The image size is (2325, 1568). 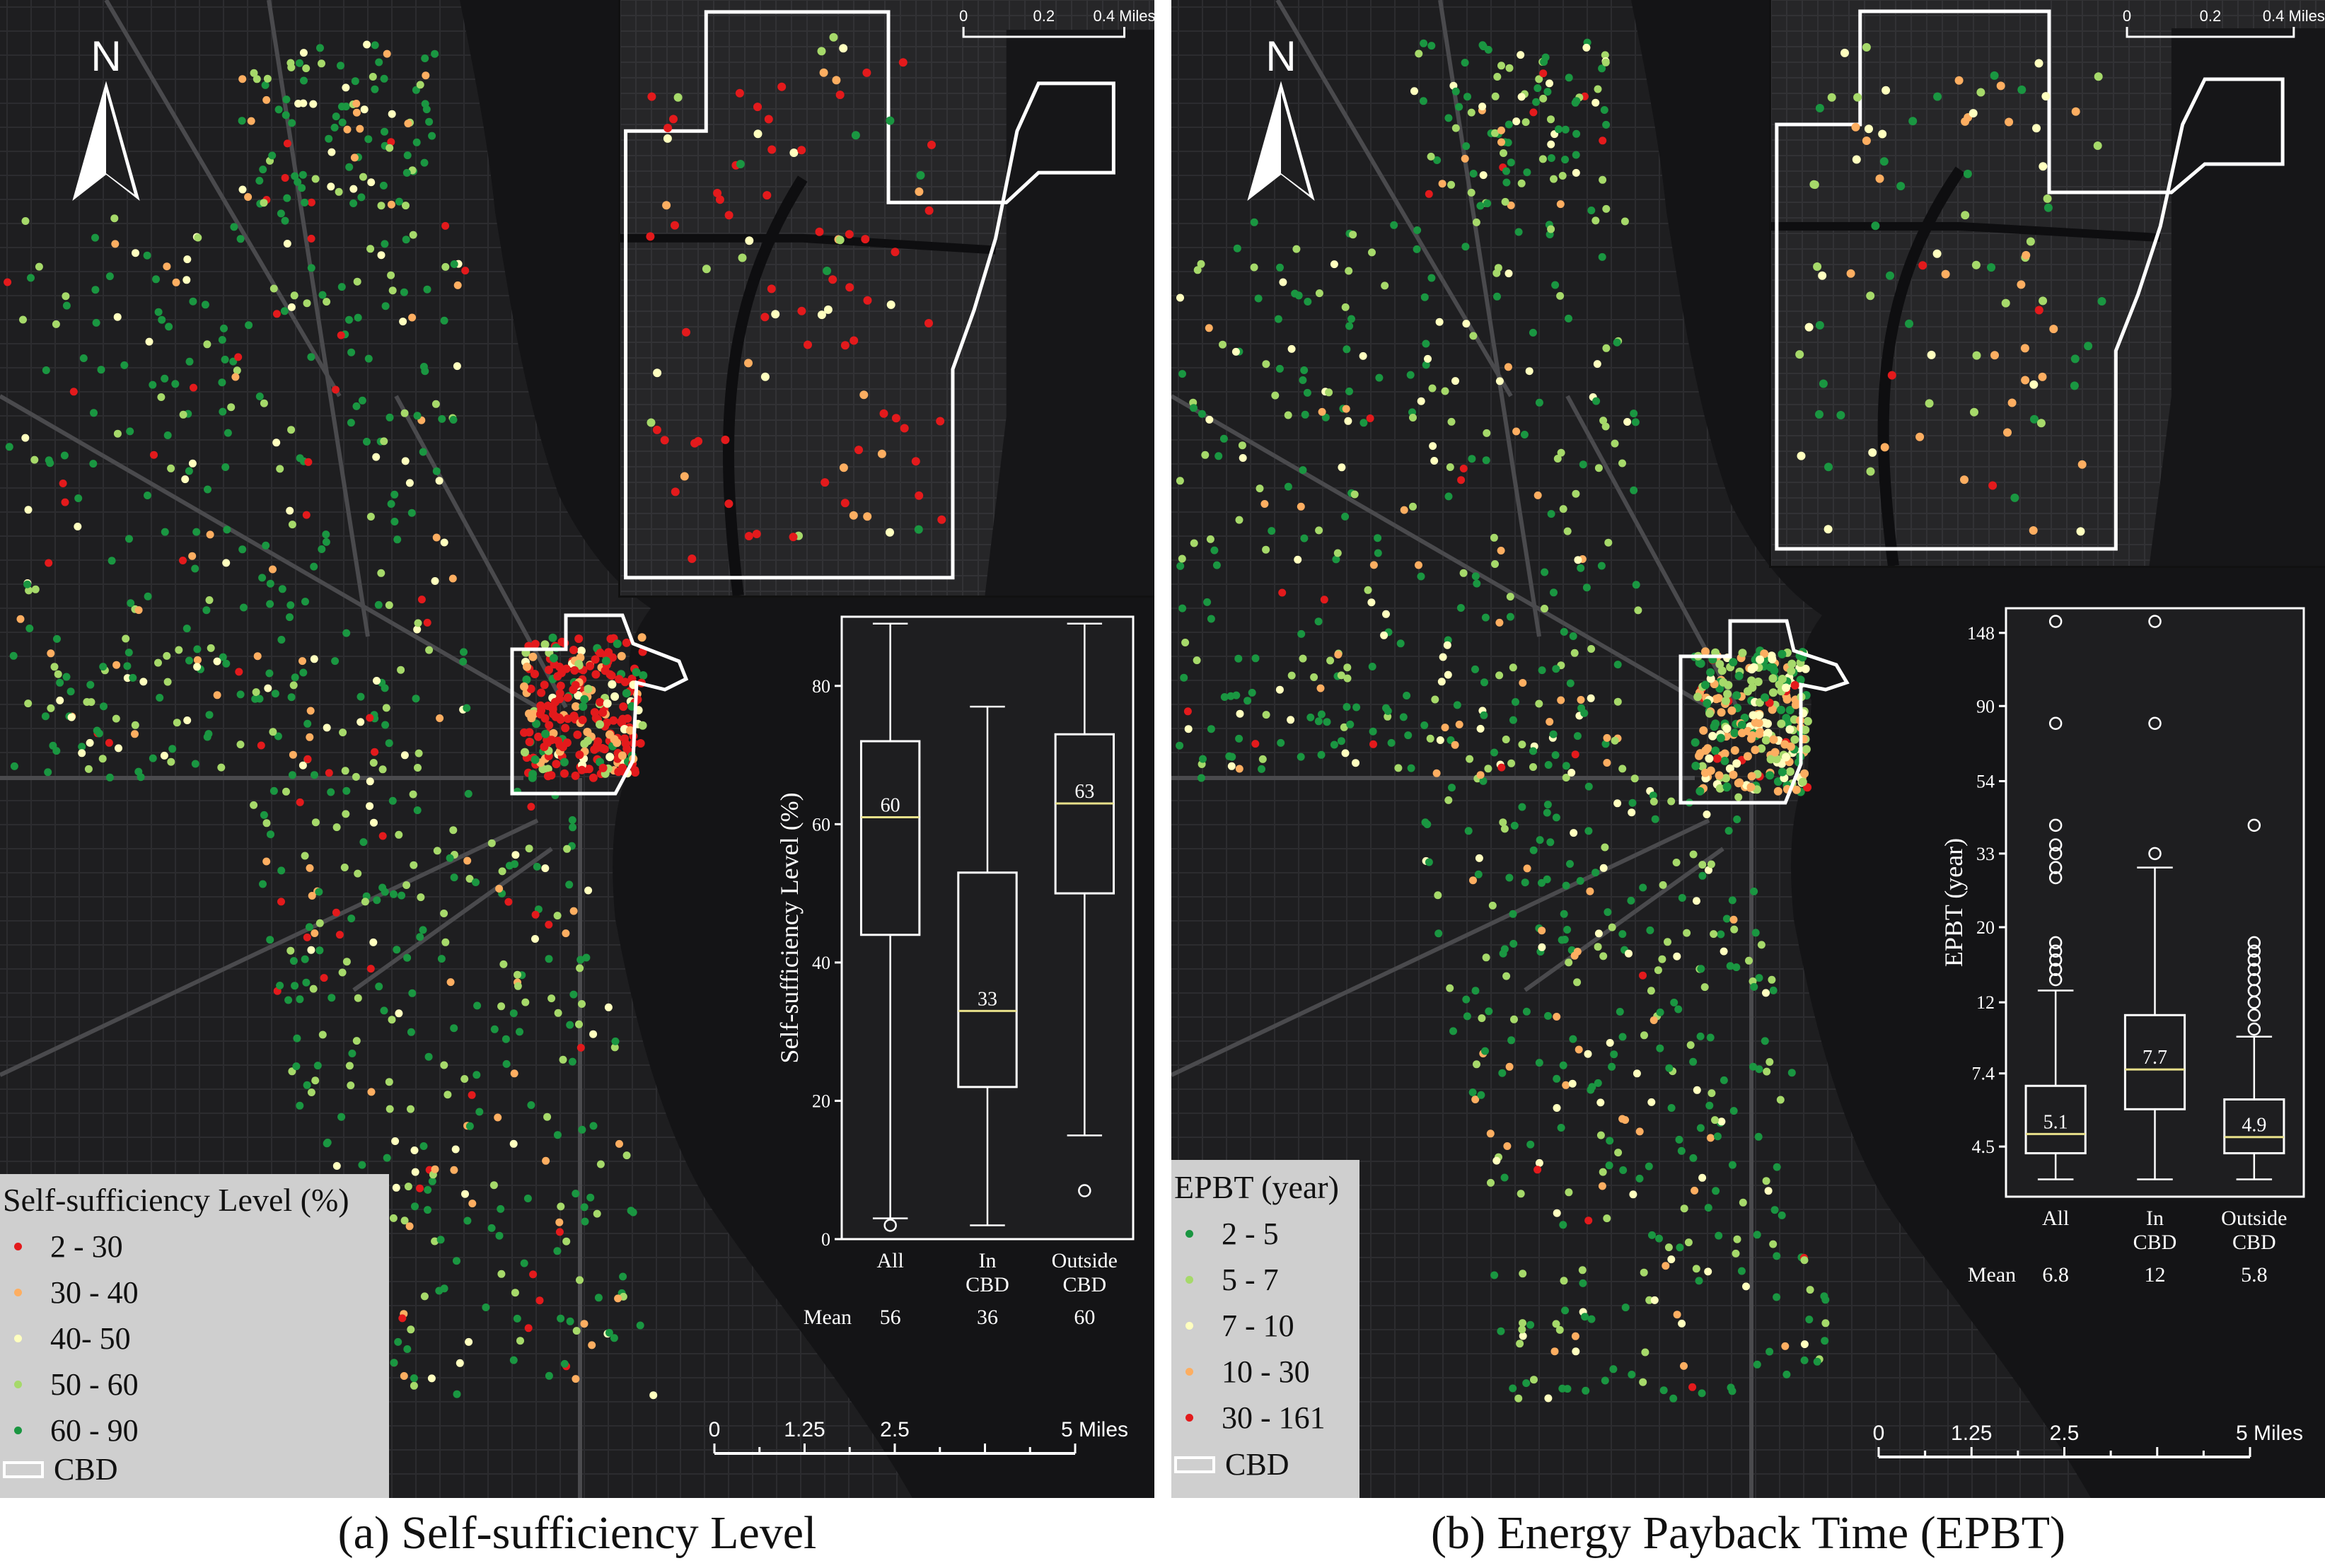 What do you see at coordinates (2254, 1275) in the screenshot?
I see `mean-value: 5.8` at bounding box center [2254, 1275].